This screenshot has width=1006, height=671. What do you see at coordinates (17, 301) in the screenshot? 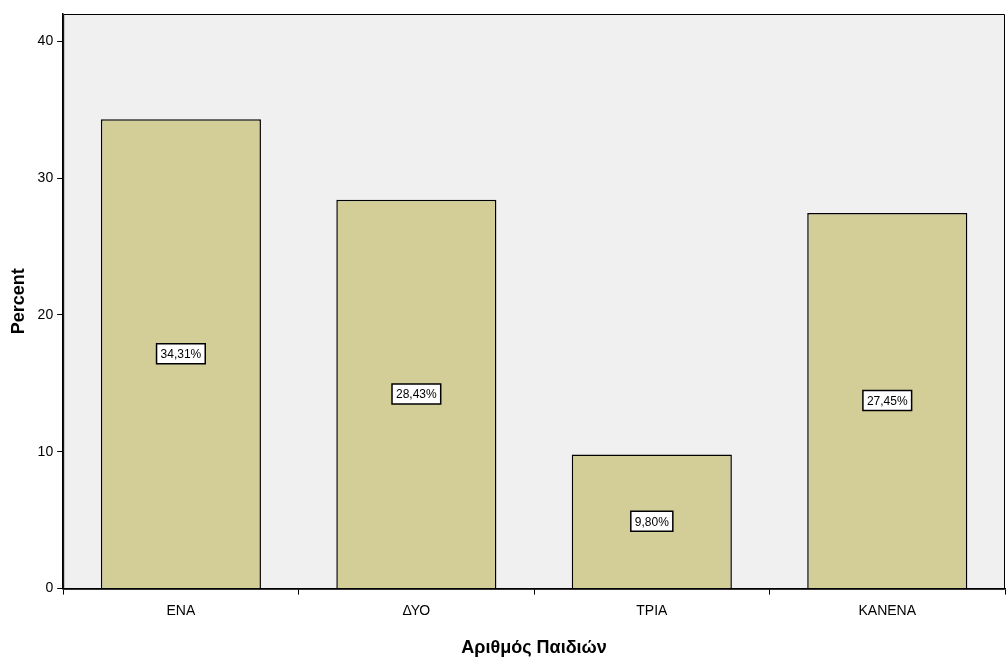
I see `y-axis-title: Percent` at bounding box center [17, 301].